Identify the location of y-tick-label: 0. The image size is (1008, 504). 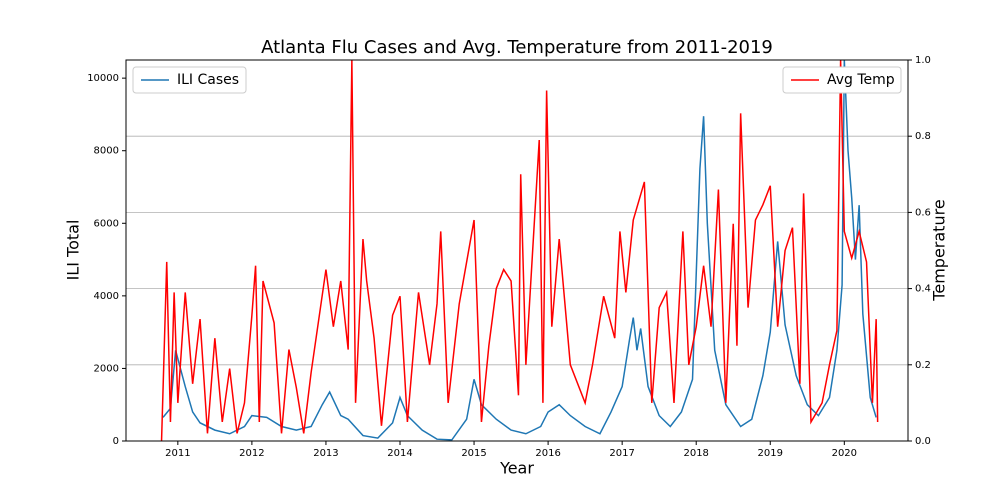
(116, 441).